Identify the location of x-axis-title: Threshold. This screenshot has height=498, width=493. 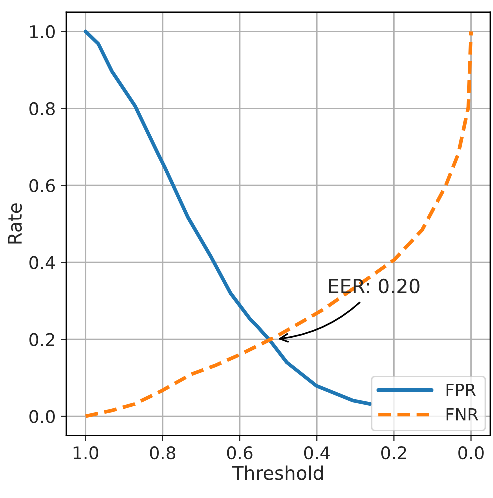
(278, 473).